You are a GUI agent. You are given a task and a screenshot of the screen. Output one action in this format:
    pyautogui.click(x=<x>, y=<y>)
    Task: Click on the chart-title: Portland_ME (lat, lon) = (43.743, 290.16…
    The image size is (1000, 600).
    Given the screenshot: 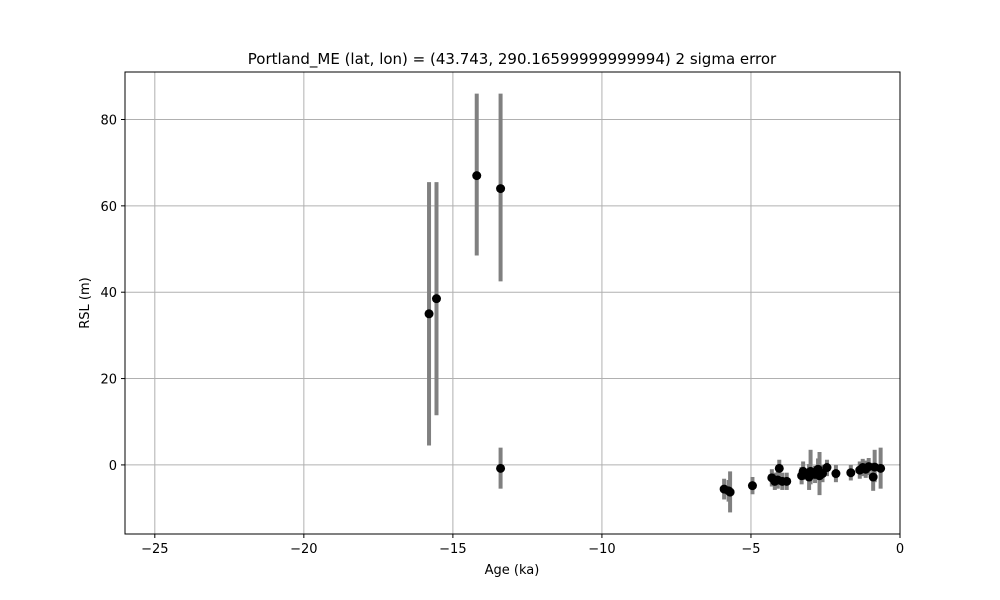 What is the action you would take?
    pyautogui.click(x=512, y=59)
    